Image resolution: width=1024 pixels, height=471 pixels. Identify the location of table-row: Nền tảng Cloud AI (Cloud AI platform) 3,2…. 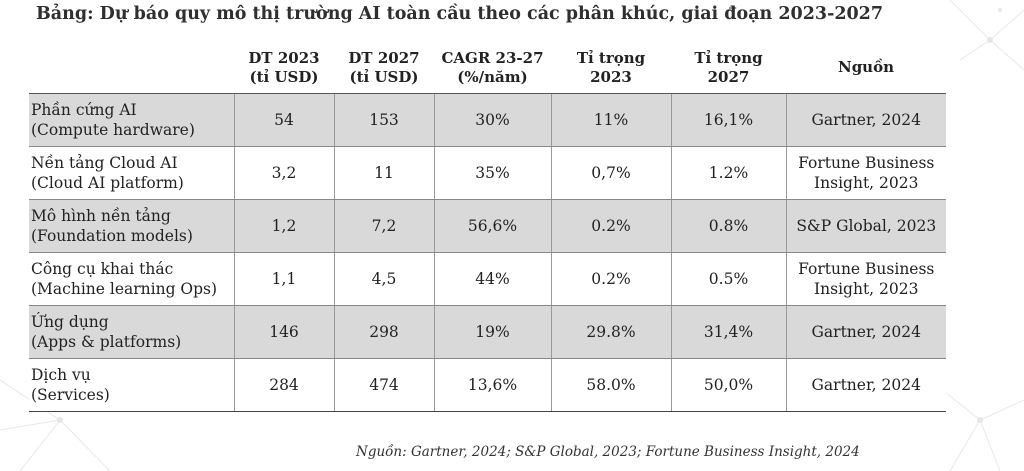
(487, 173).